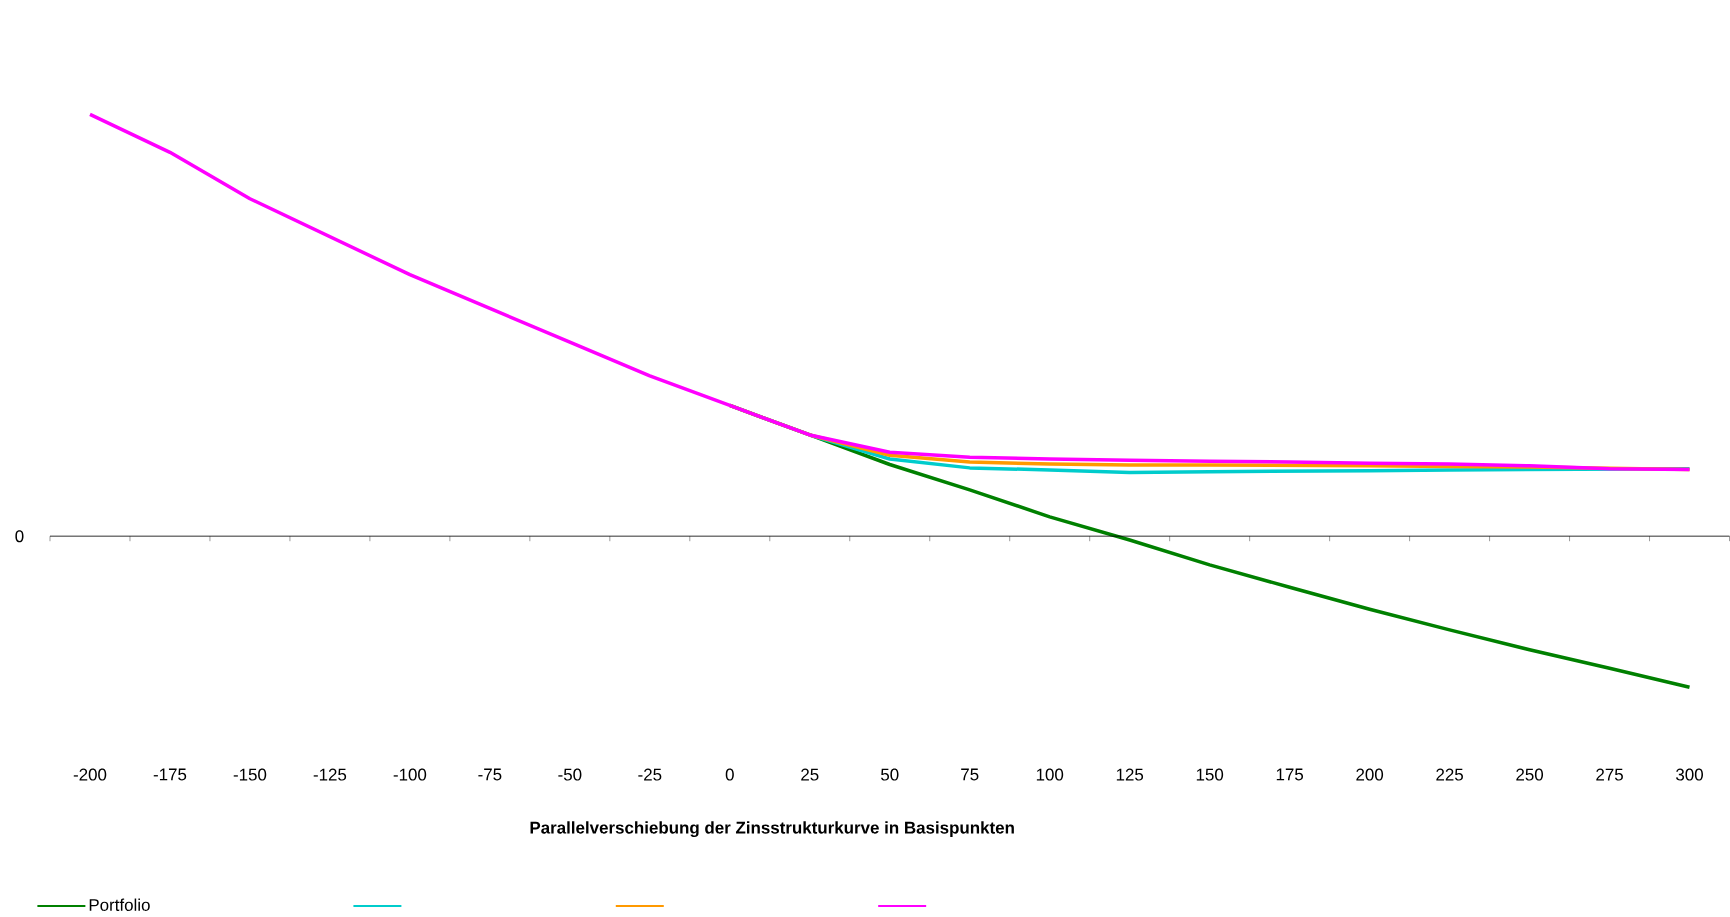  I want to click on x-tick-label: 150, so click(1210, 774).